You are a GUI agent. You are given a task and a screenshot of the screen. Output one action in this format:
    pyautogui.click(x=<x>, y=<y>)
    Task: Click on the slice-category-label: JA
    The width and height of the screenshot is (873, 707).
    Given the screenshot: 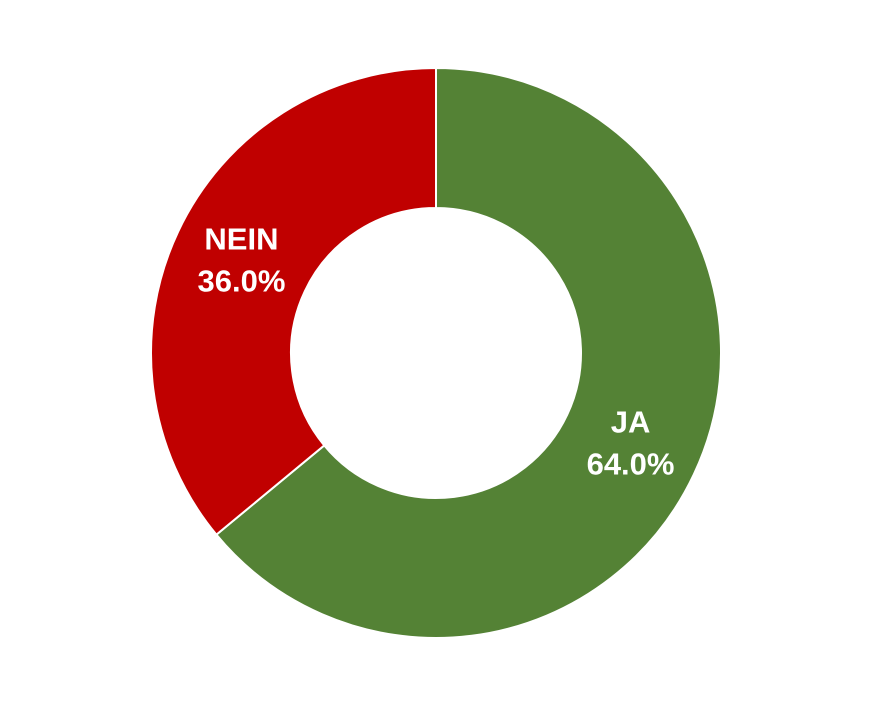 What is the action you would take?
    pyautogui.click(x=631, y=422)
    